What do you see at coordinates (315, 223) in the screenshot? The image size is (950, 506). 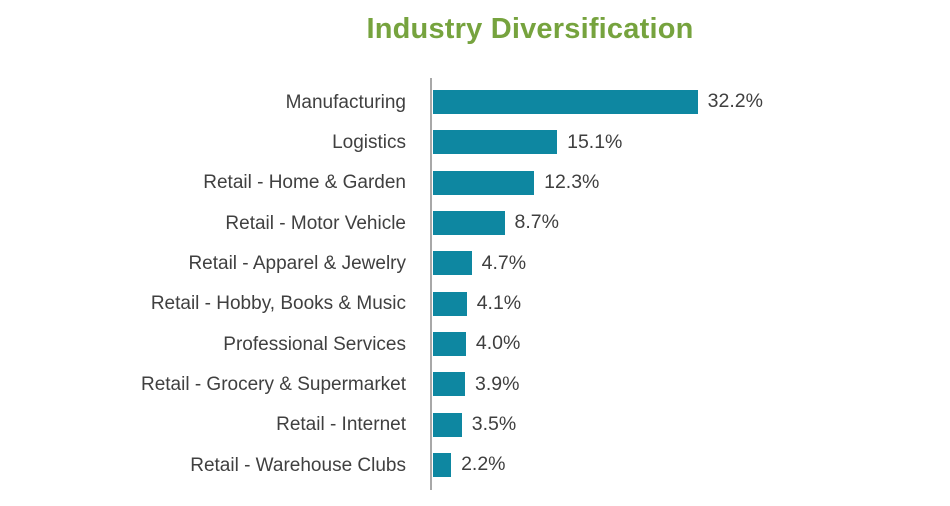 I see `category-label: Retail - Motor Vehicle` at bounding box center [315, 223].